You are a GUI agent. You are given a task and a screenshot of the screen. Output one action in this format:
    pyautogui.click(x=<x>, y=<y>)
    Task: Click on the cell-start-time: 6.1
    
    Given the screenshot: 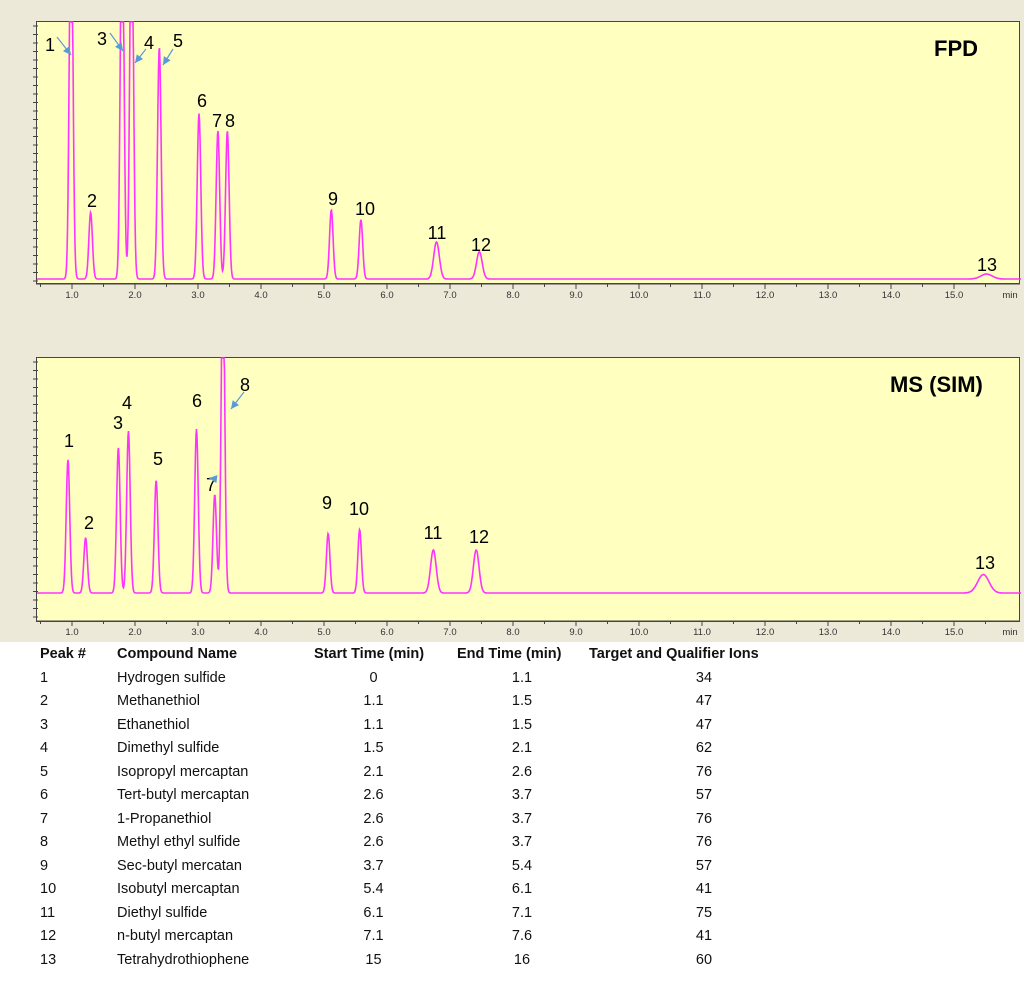 What is the action you would take?
    pyautogui.click(x=373, y=912)
    